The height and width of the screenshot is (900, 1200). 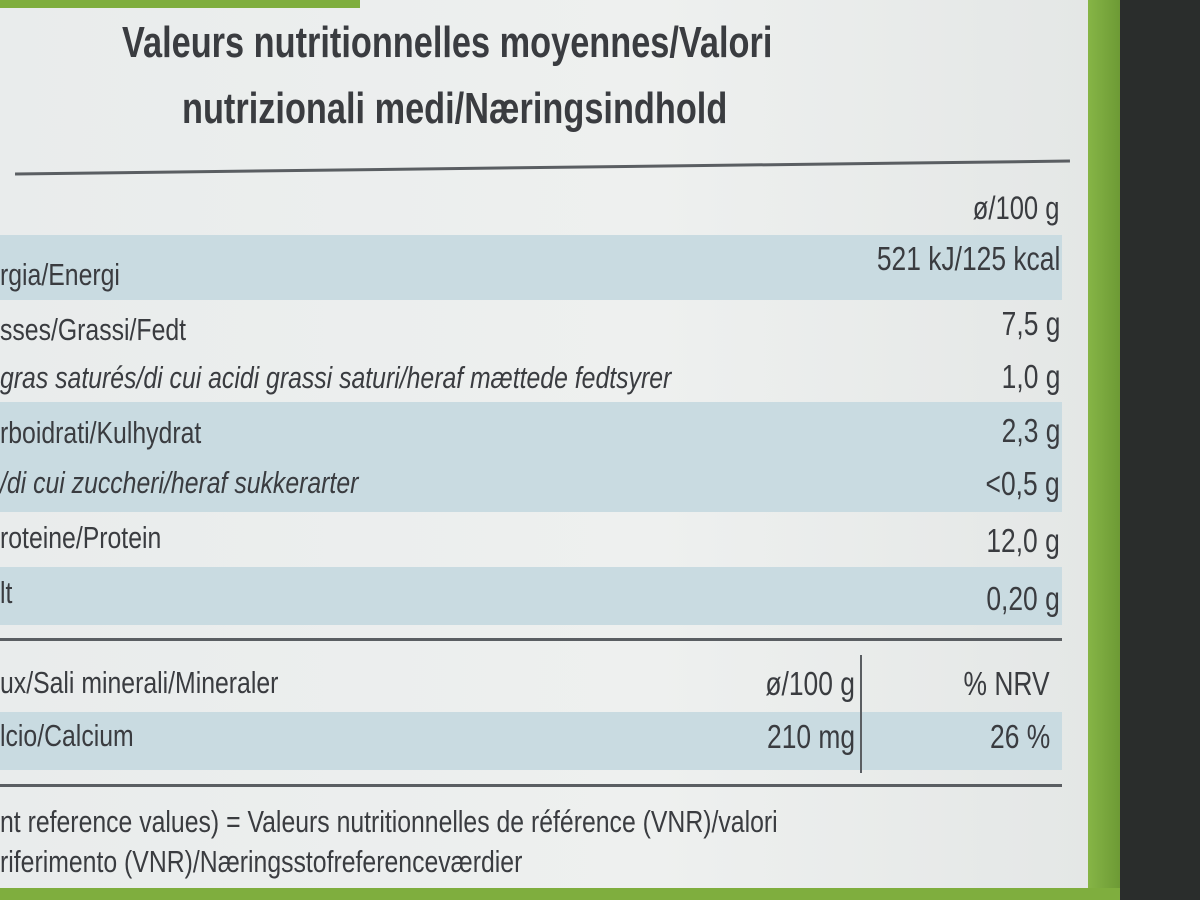 What do you see at coordinates (1019, 736) in the screenshot?
I see `row-nrv: 26 %` at bounding box center [1019, 736].